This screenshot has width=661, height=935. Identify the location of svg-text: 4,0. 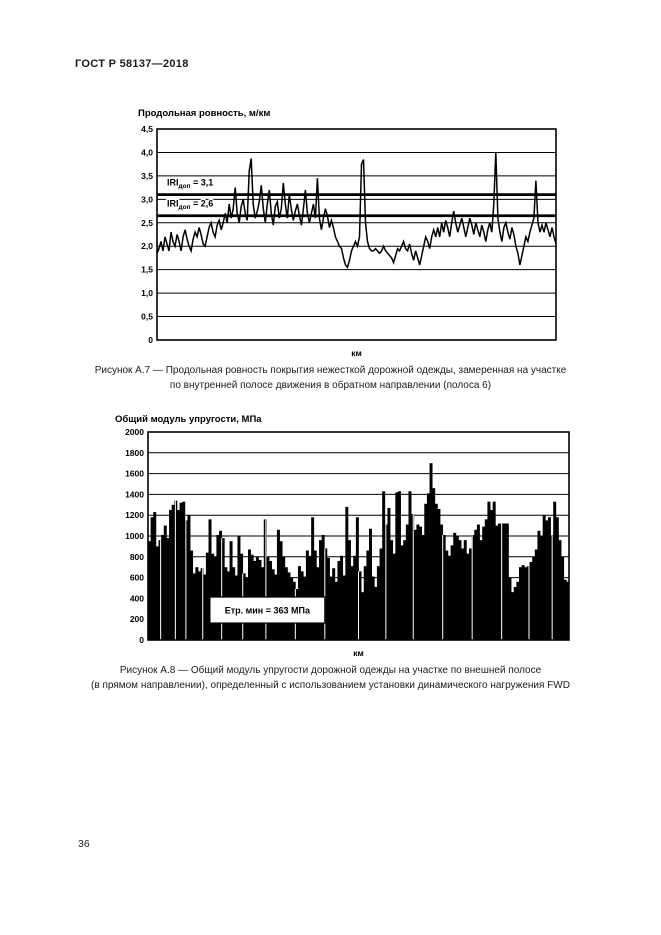
(147, 152).